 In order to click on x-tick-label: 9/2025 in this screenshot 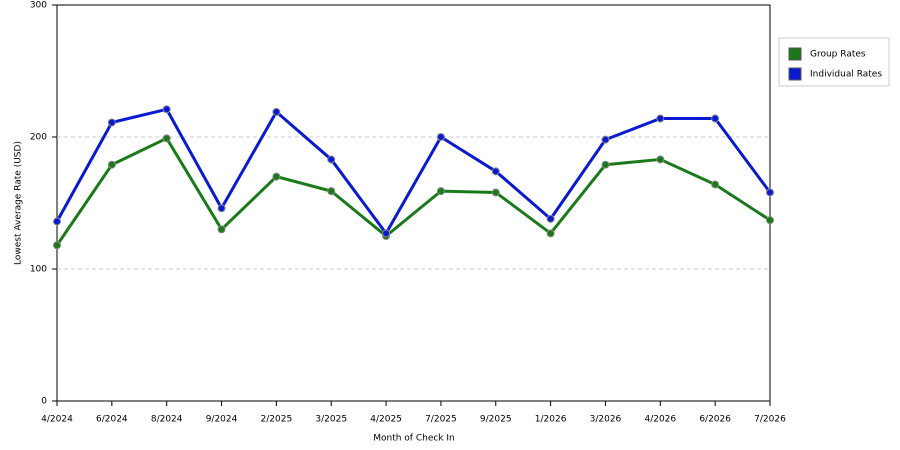, I will do `click(496, 420)`.